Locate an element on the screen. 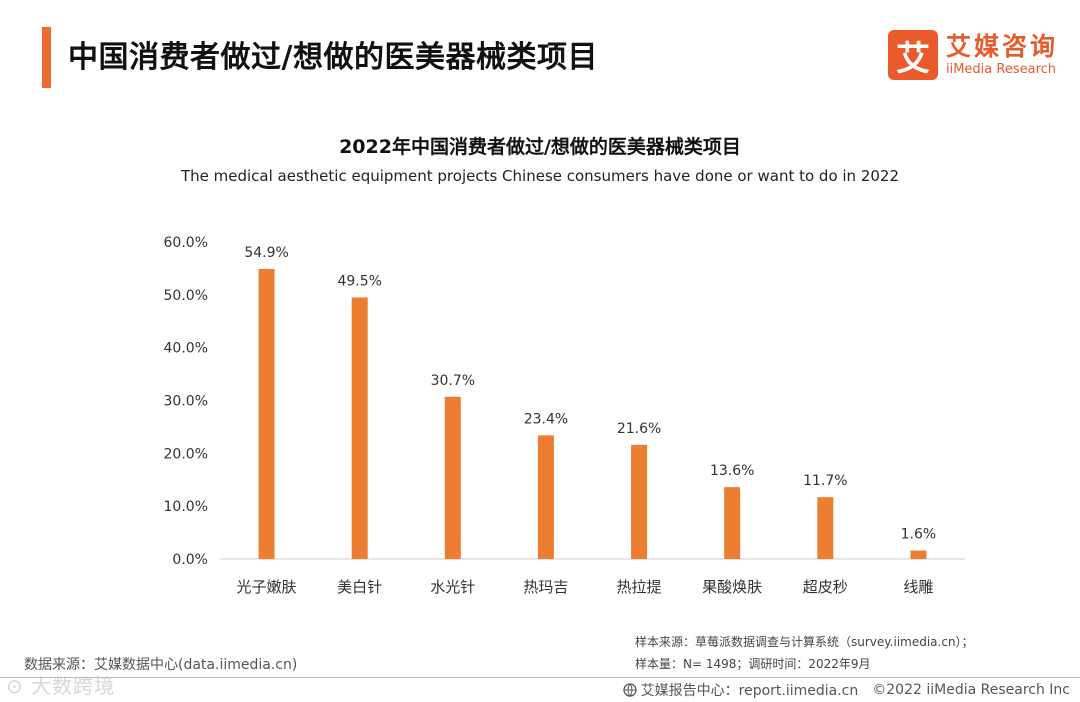 The width and height of the screenshot is (1080, 702). copyright: ©2022 iiMedia Research Inc is located at coordinates (971, 690).